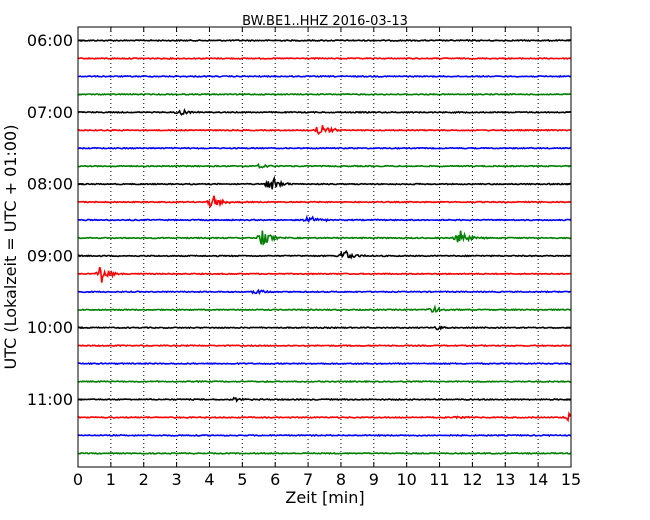  Describe the element at coordinates (78, 479) in the screenshot. I see `x-tick-label: 0` at that location.